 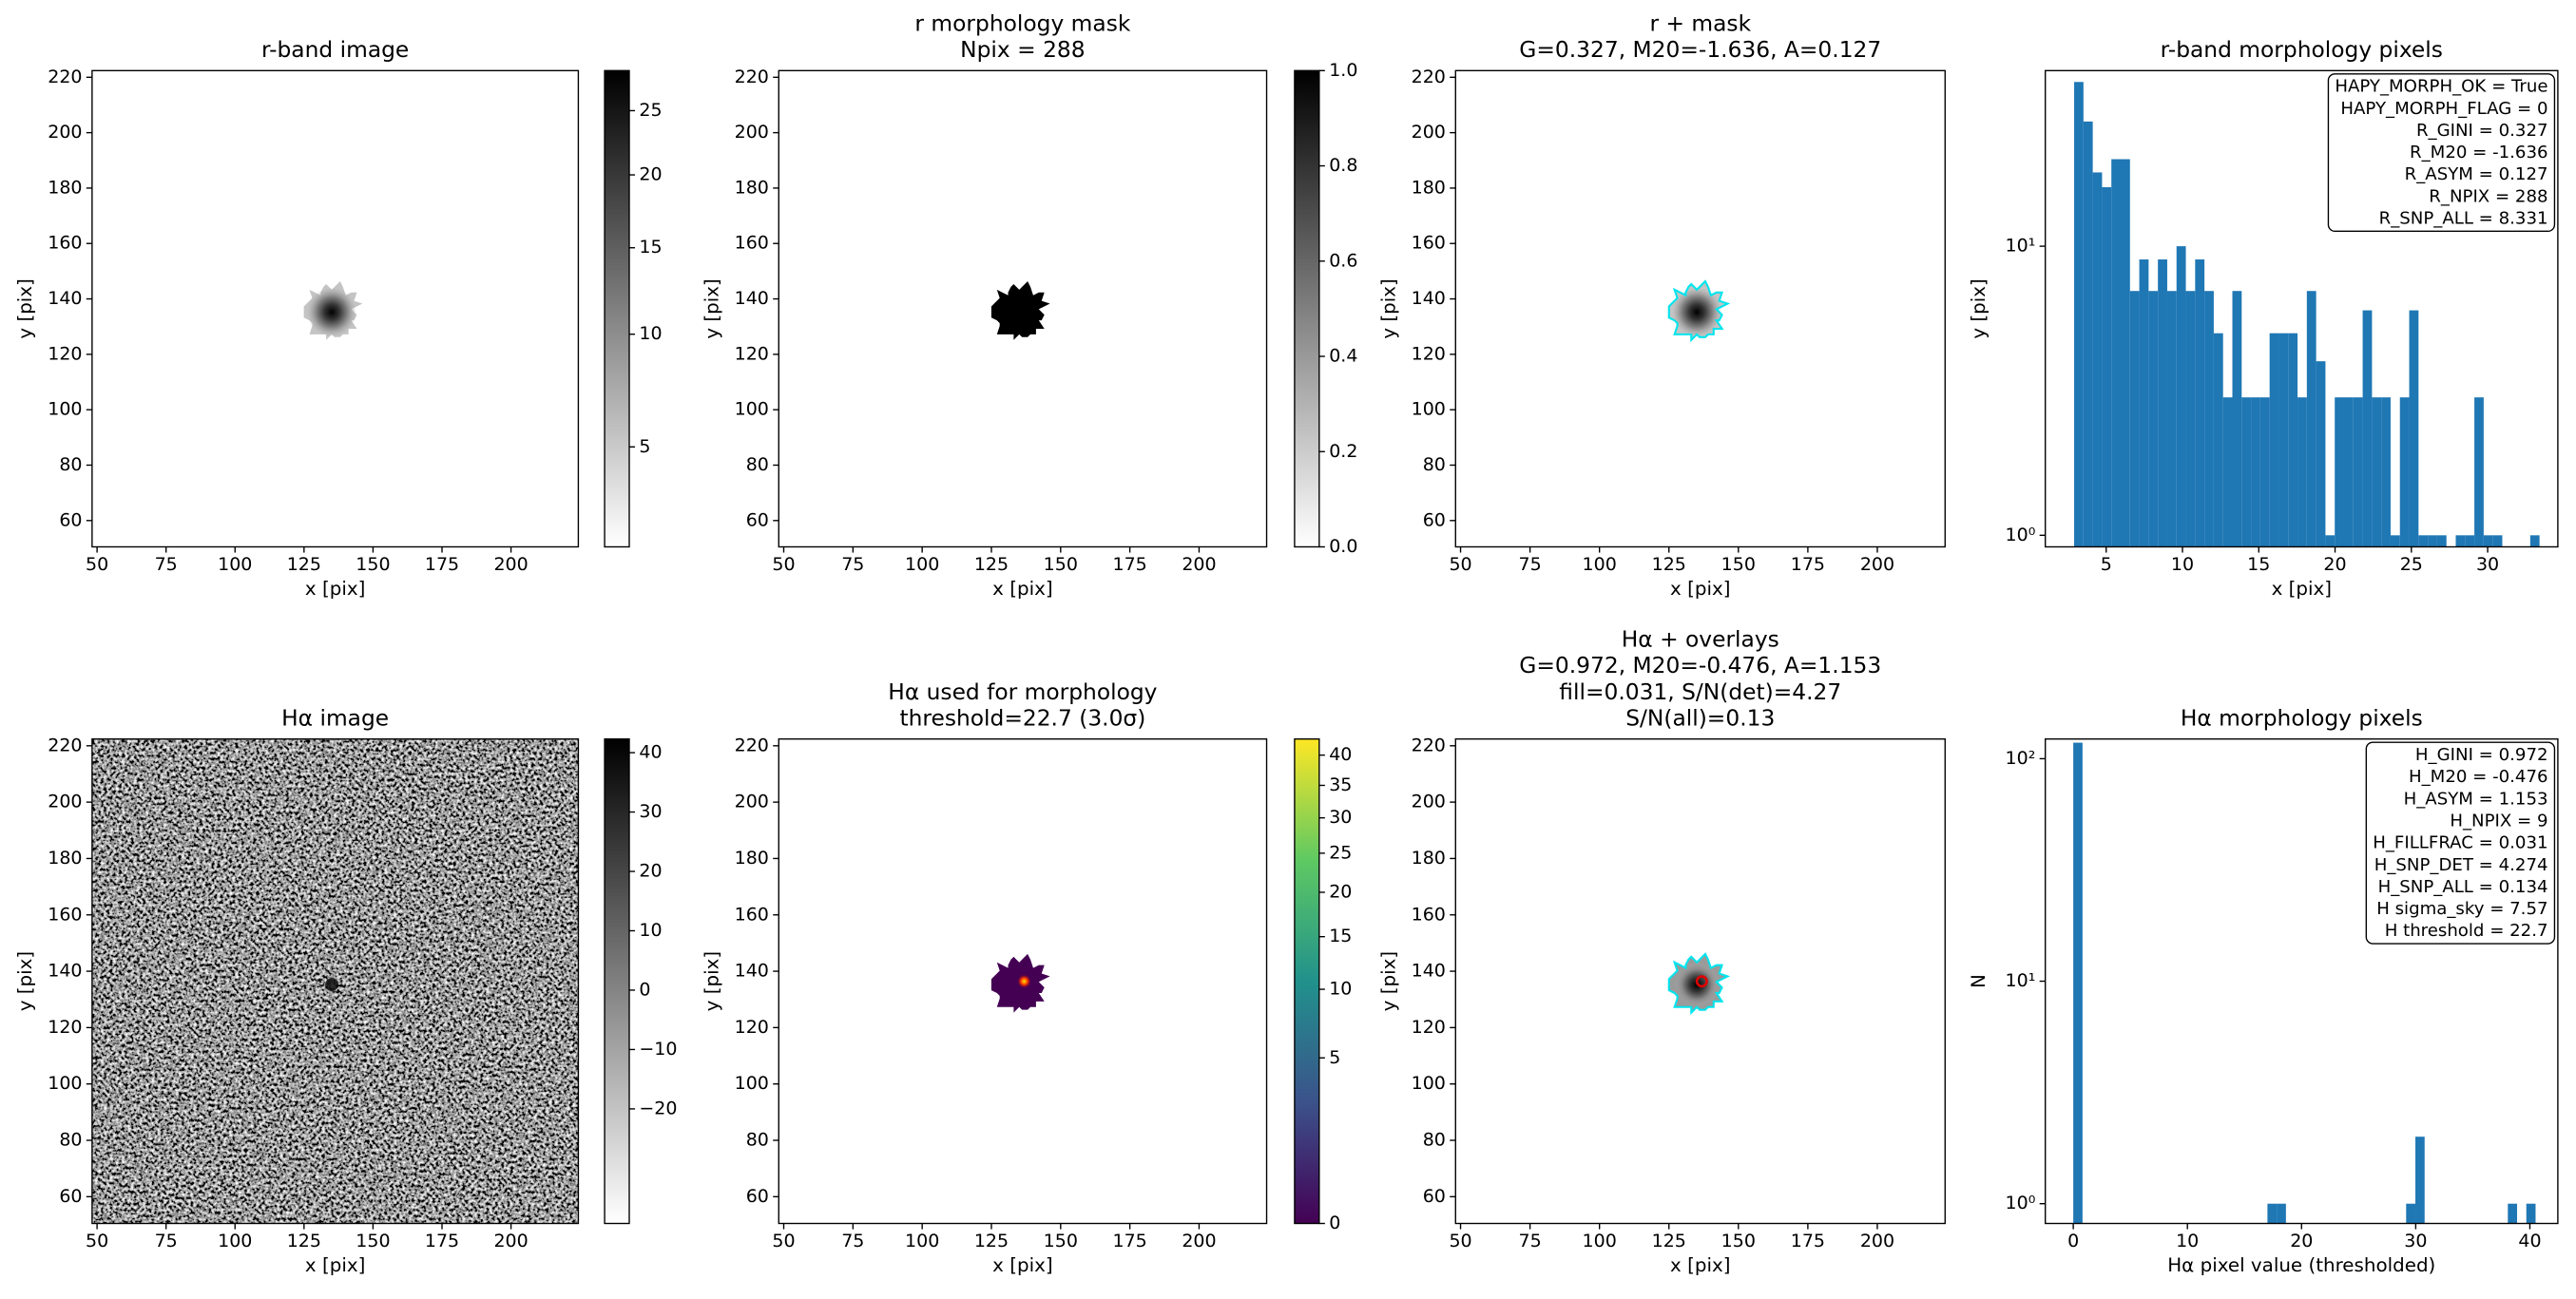 What do you see at coordinates (2488, 196) in the screenshot?
I see `annotation-line: R_NPIX = 288` at bounding box center [2488, 196].